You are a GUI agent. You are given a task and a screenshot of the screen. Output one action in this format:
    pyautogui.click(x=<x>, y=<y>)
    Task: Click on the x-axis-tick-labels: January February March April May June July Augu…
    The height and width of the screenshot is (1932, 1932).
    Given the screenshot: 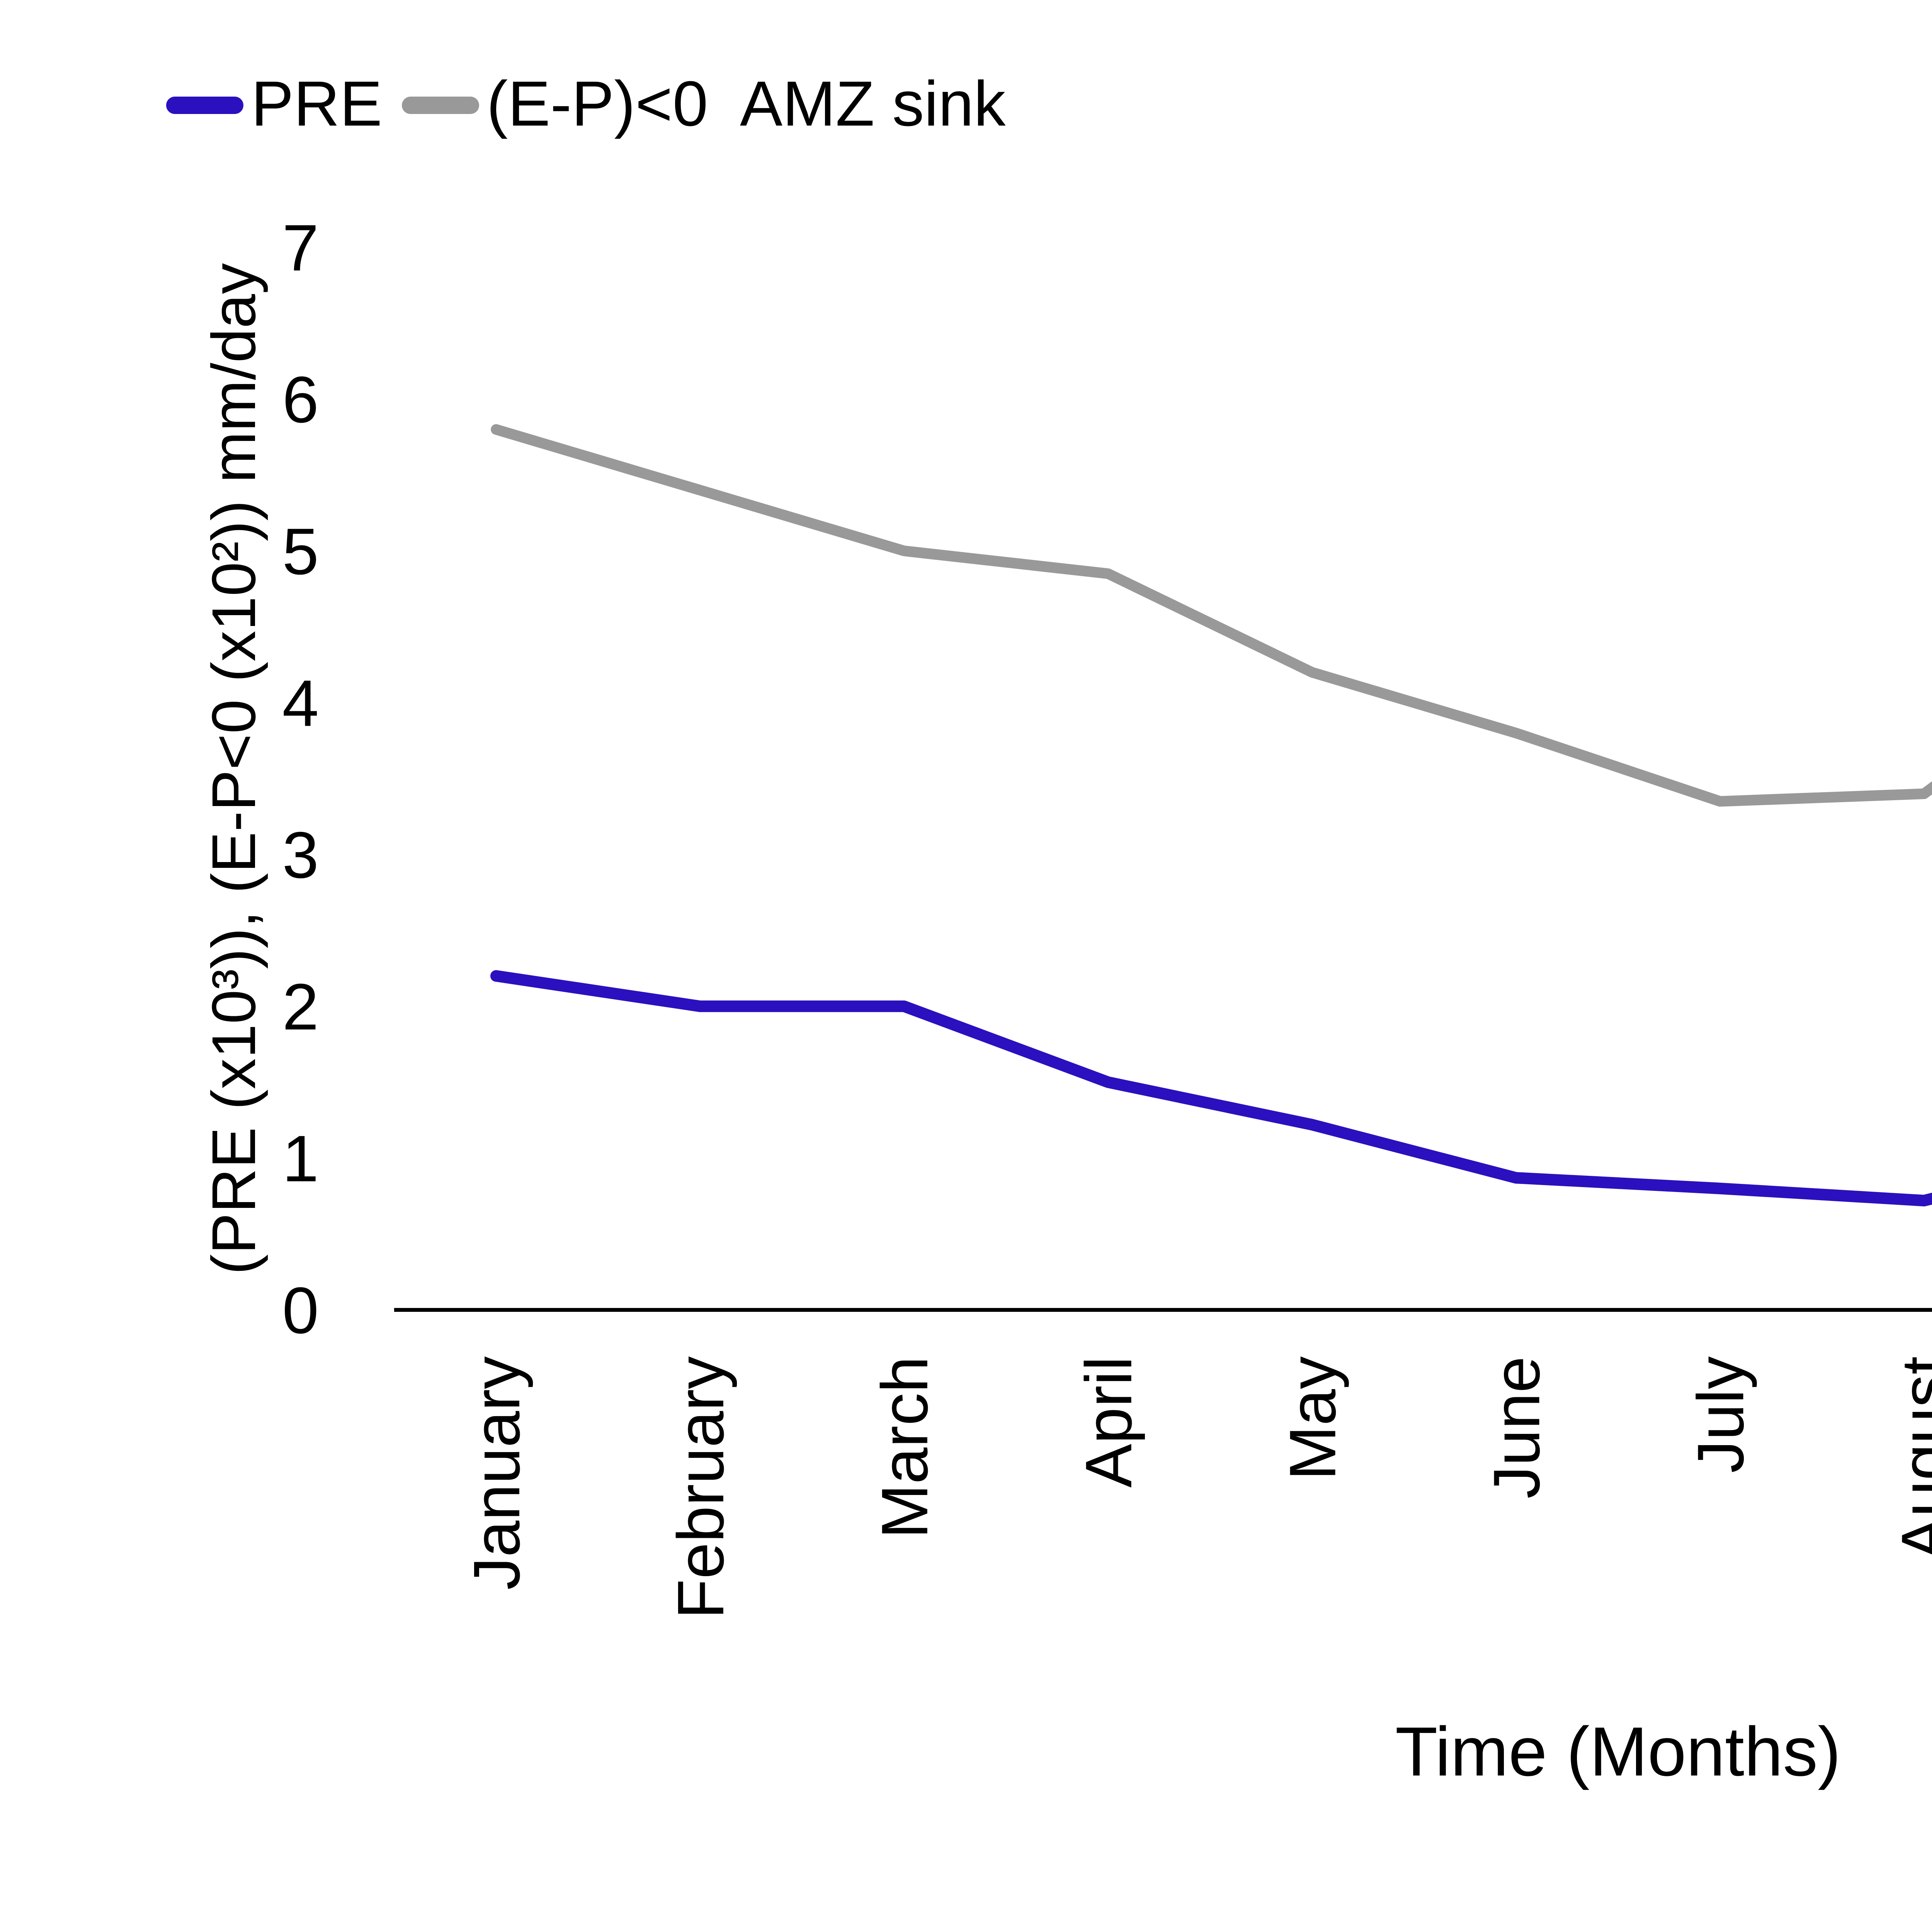 What is the action you would take?
    pyautogui.click(x=1196, y=1488)
    